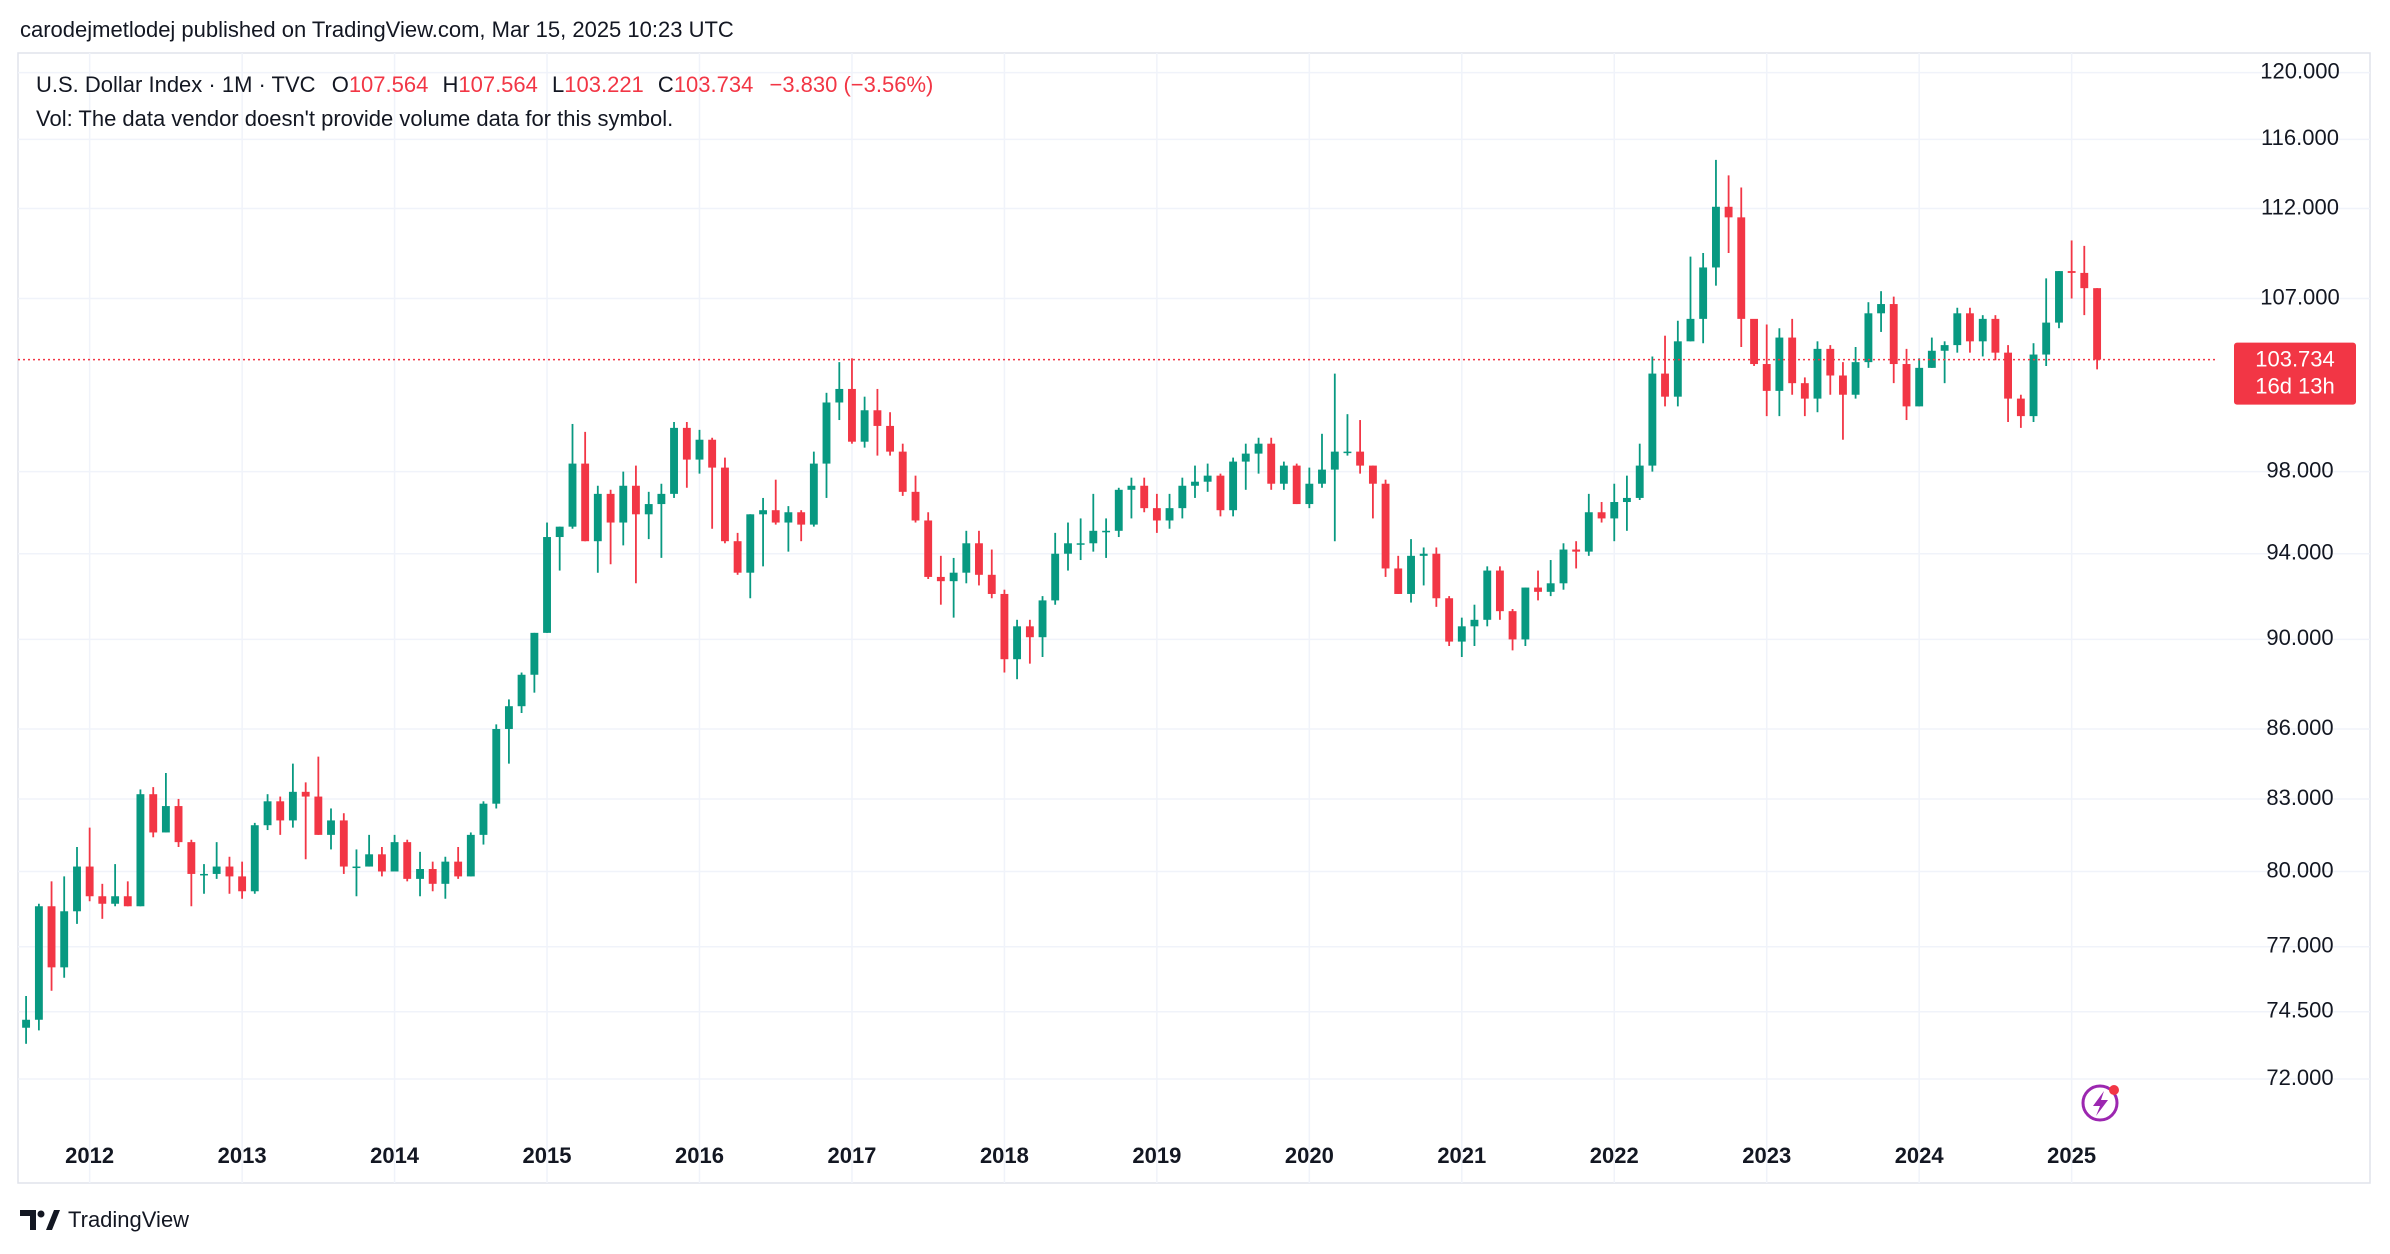 Image resolution: width=2390 pixels, height=1254 pixels. Describe the element at coordinates (2295, 373) in the screenshot. I see `last-price-box` at that location.